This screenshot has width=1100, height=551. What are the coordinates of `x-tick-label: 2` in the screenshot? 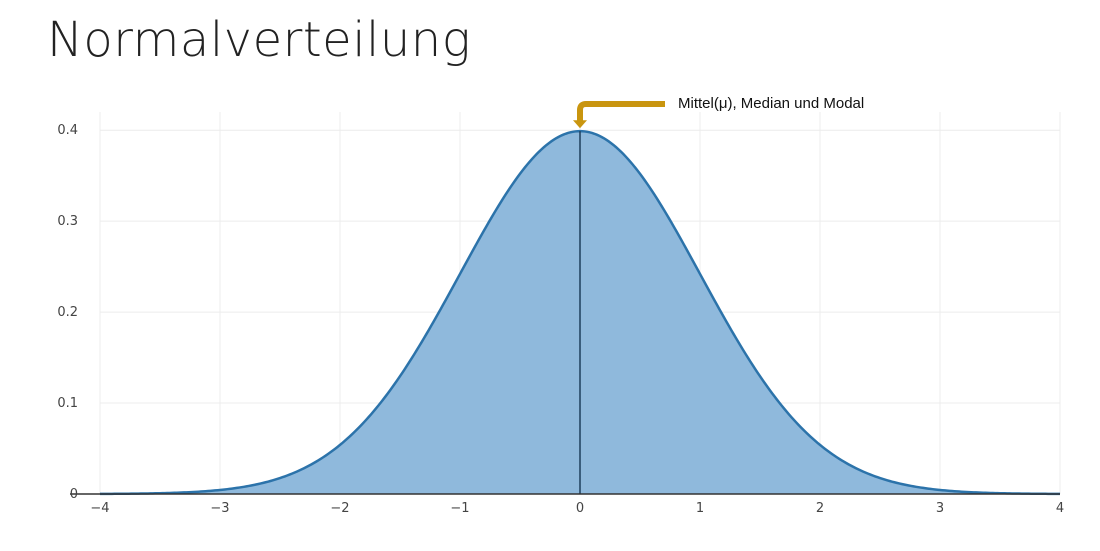 It's located at (820, 508).